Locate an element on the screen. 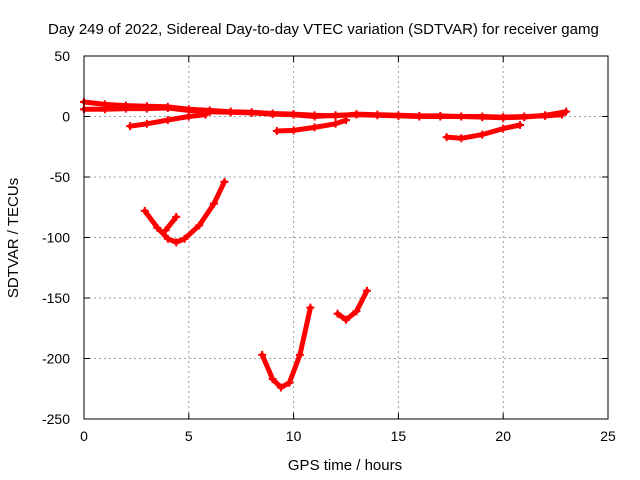 Image resolution: width=640 pixels, height=480 pixels. y-tick-label: -50 is located at coordinates (60, 177).